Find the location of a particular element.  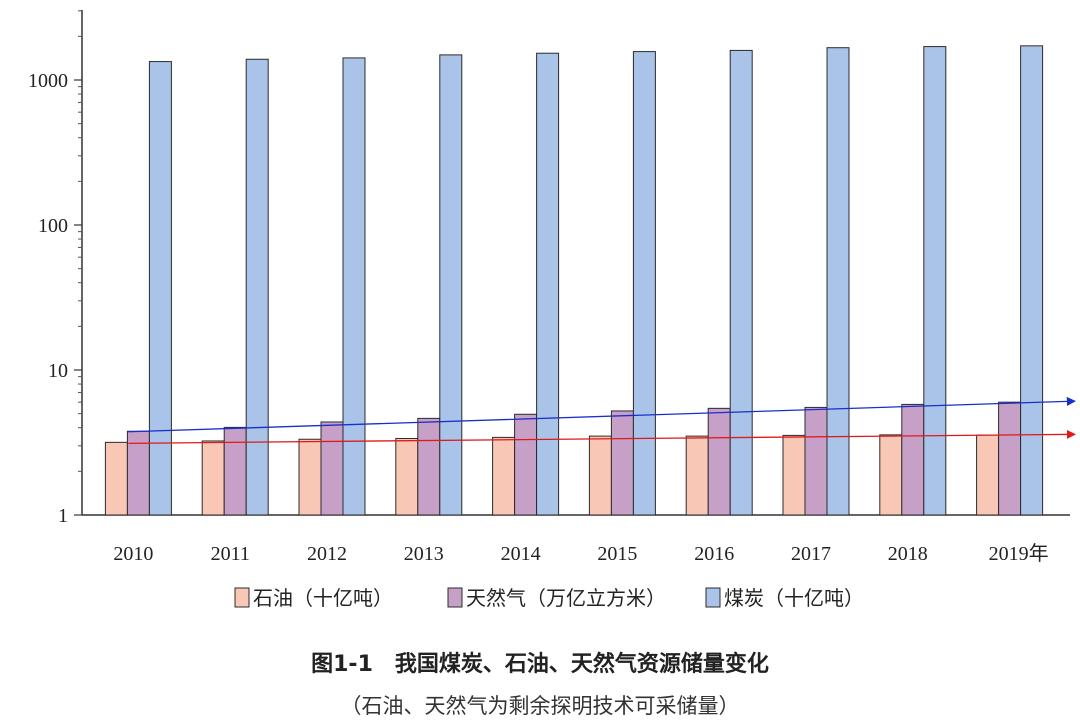

x-tick-label: 2011 is located at coordinates (230, 554).